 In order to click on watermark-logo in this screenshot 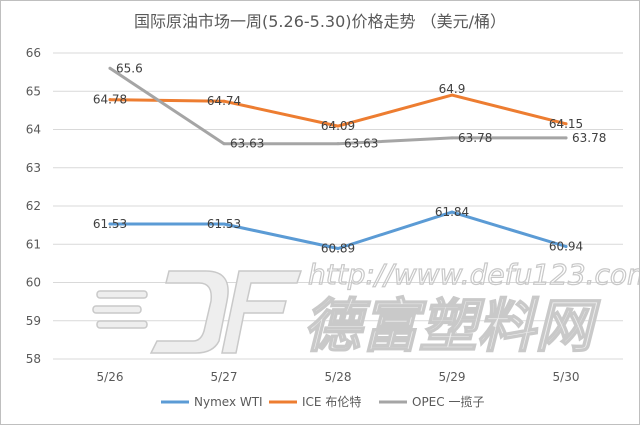, I will do `click(197, 312)`.